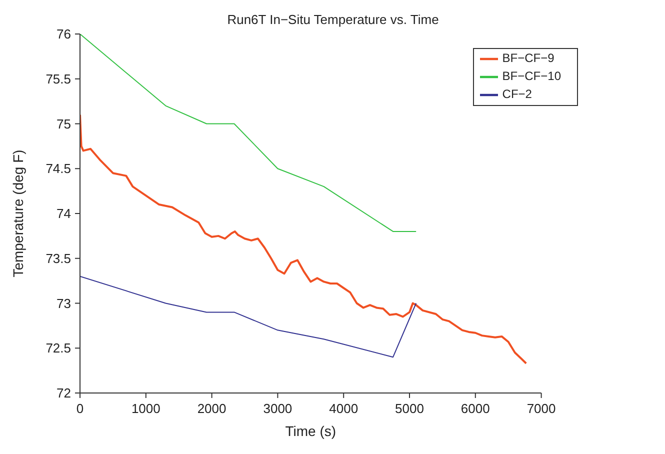  What do you see at coordinates (310, 431) in the screenshot?
I see `x-axis-title: Time (s)` at bounding box center [310, 431].